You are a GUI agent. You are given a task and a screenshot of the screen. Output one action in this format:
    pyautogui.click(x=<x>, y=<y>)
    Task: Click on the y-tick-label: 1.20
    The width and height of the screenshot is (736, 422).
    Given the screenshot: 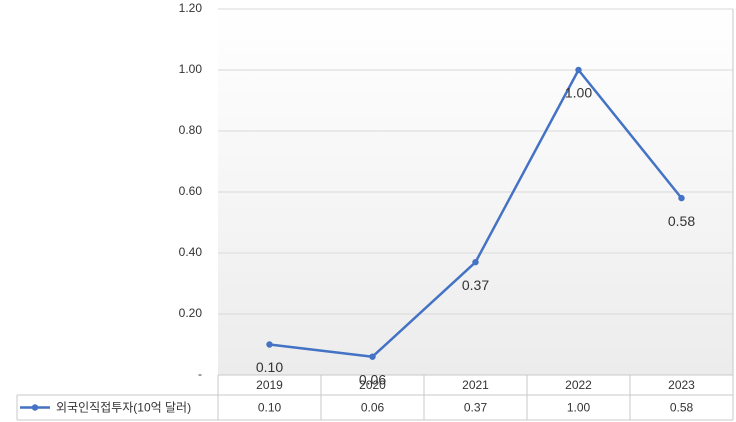 What is the action you would take?
    pyautogui.click(x=191, y=8)
    